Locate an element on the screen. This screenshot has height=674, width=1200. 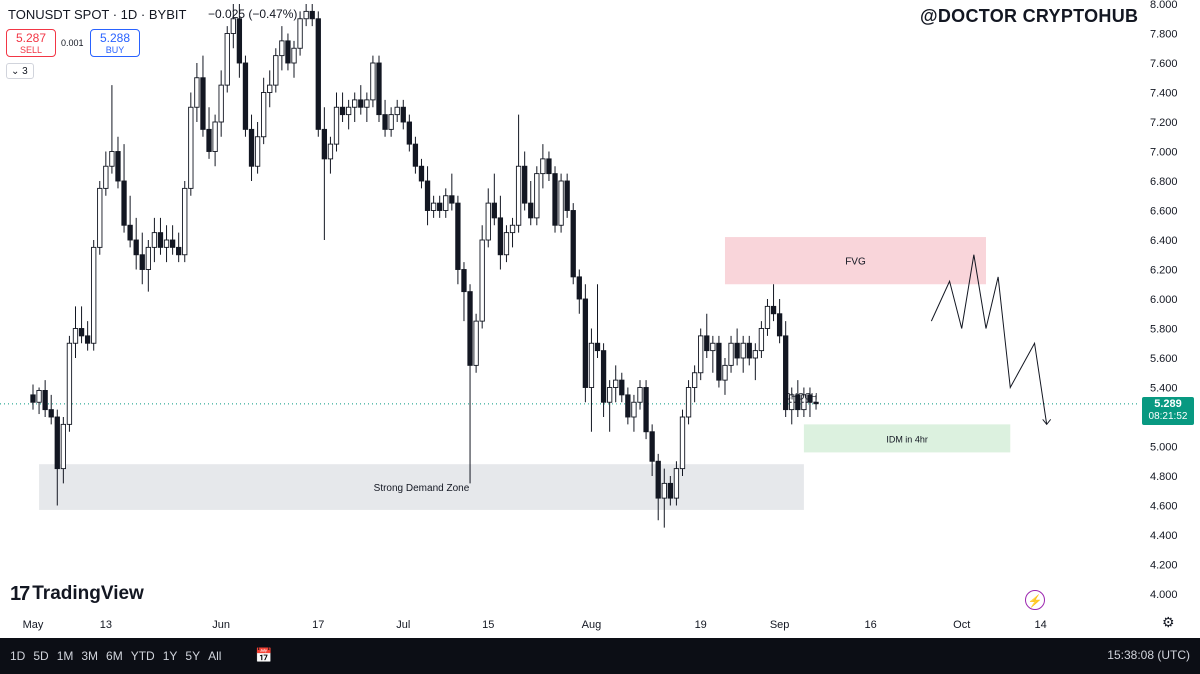
tradingview-logo: 17 TradingView is located at coordinates (77, 594).